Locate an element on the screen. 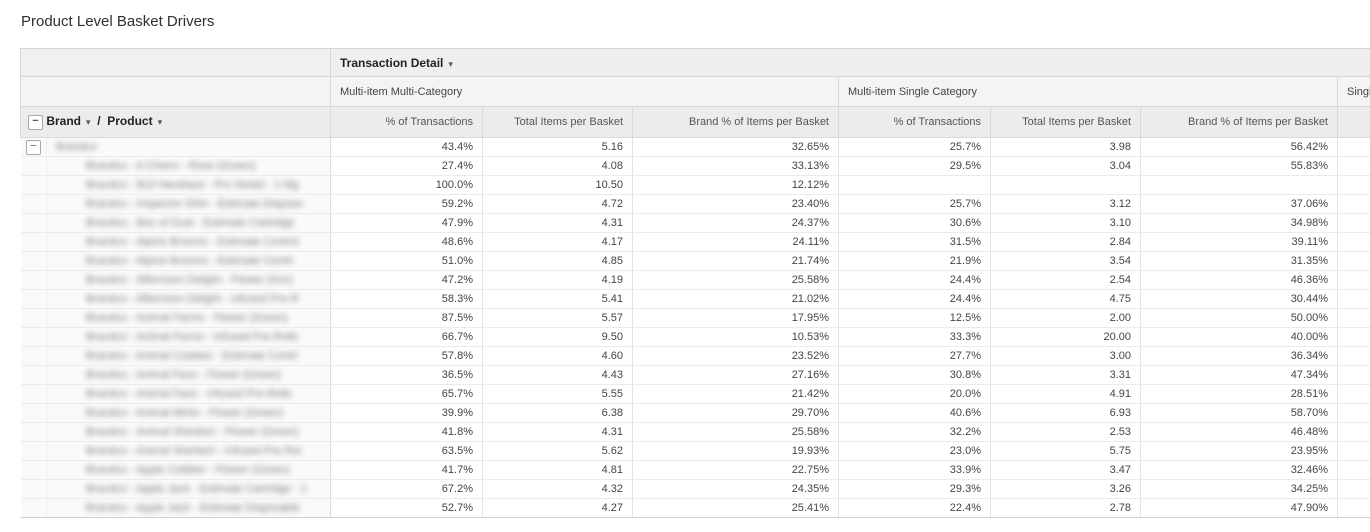 The height and width of the screenshot is (532, 1370). collapse-icon: − is located at coordinates (33, 147).